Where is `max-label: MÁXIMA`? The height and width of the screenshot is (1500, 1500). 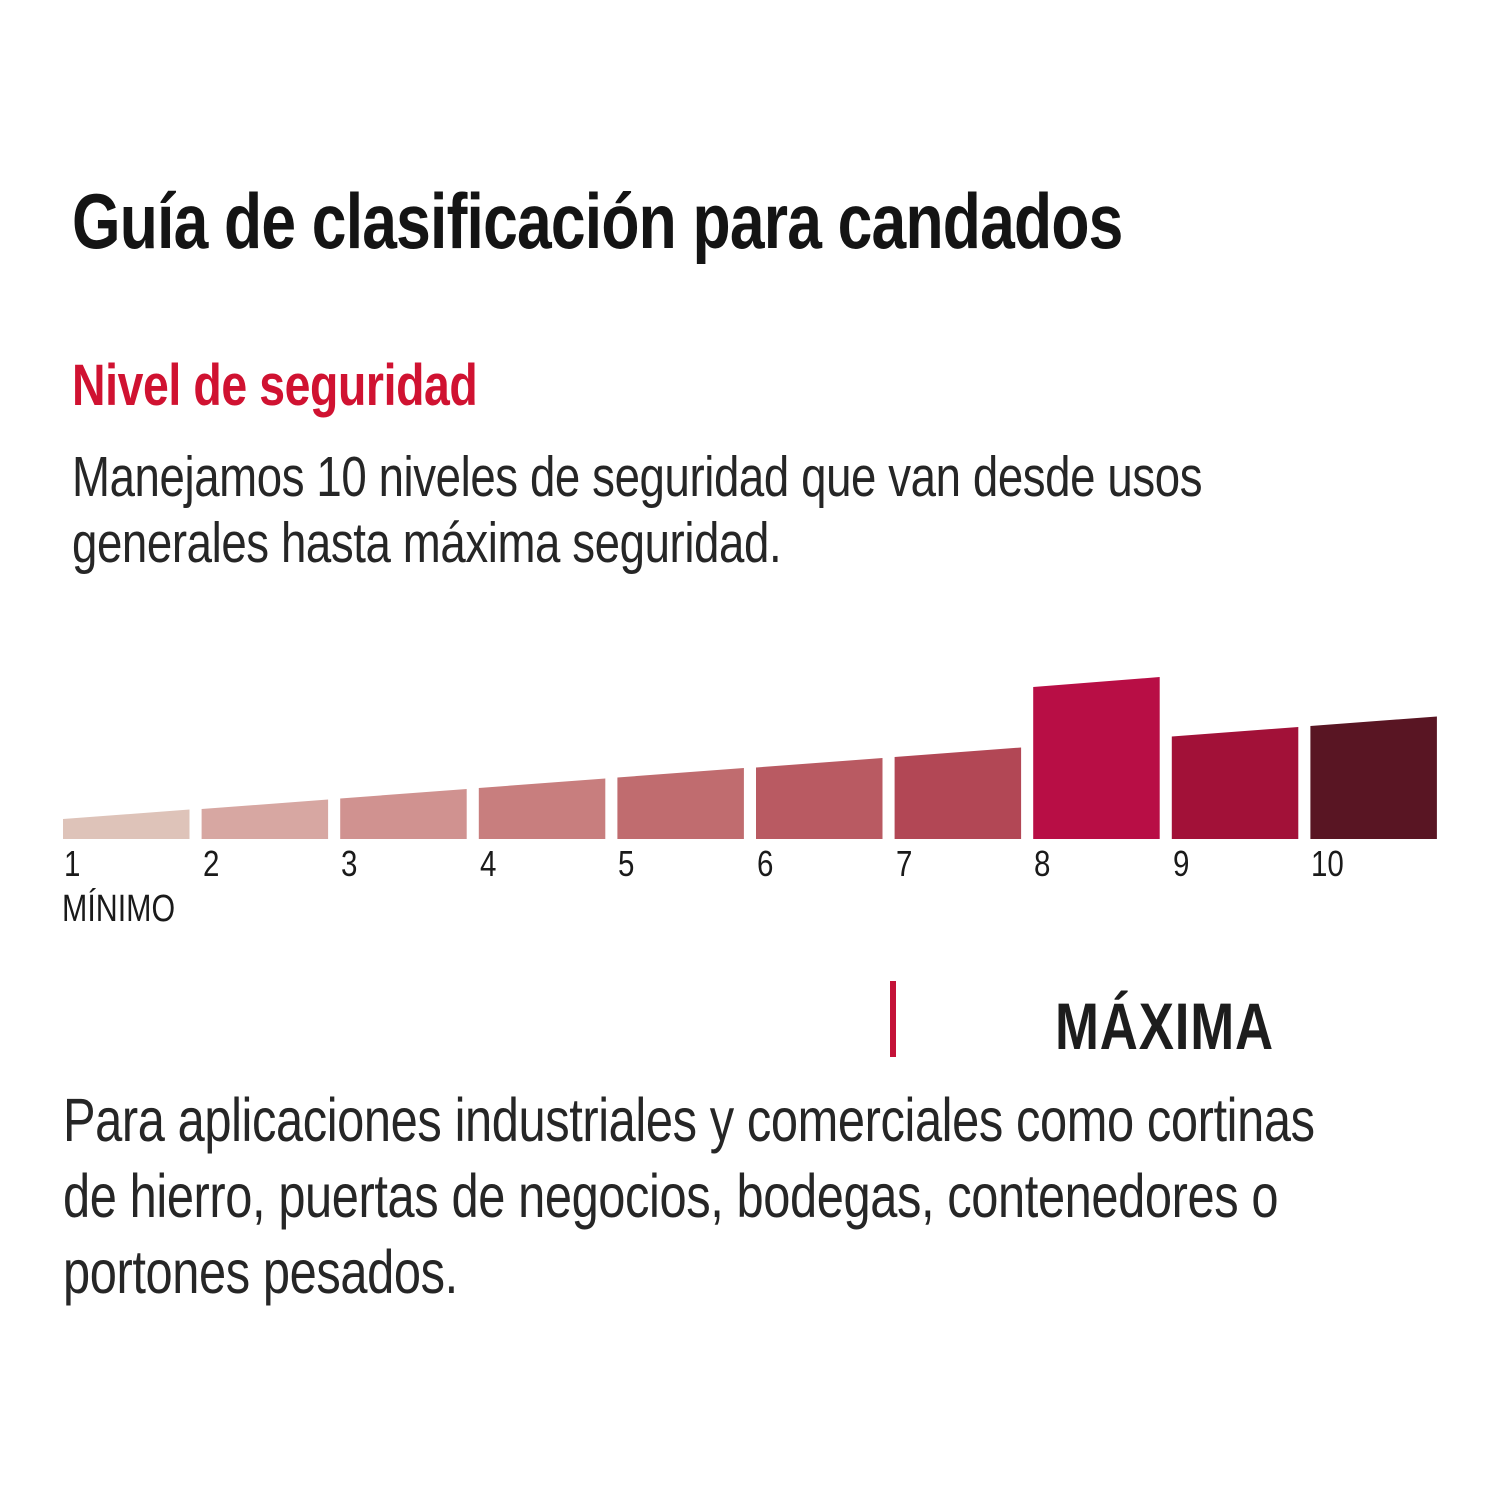 max-label: MÁXIMA is located at coordinates (1164, 1026).